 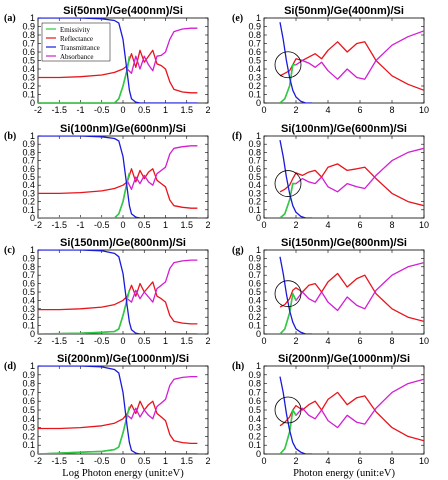 What do you see at coordinates (344, 243) in the screenshot?
I see `panel-title: Si(150nm)/Ge(800nm)/Si` at bounding box center [344, 243].